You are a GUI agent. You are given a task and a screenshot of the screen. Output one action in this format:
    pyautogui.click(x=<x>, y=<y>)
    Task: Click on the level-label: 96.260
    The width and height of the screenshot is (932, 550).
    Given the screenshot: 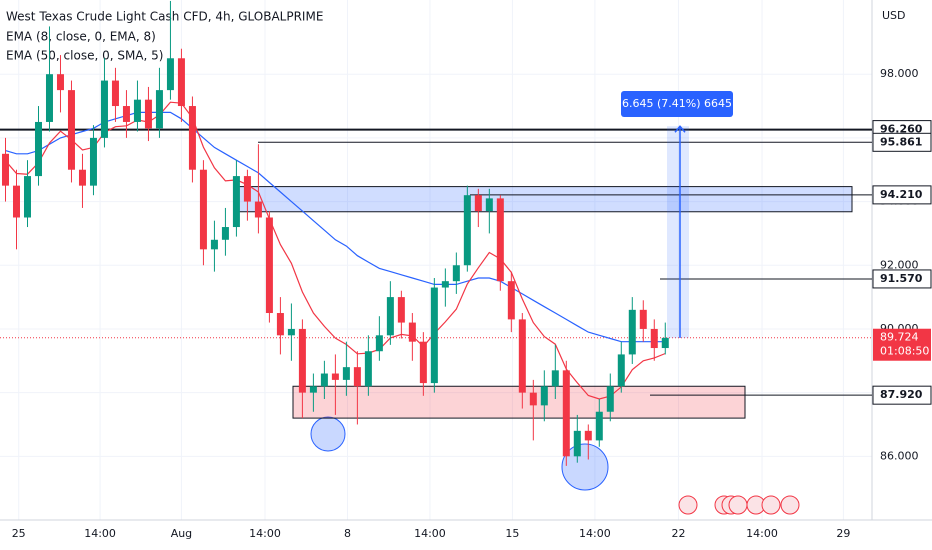 What is the action you would take?
    pyautogui.click(x=901, y=129)
    